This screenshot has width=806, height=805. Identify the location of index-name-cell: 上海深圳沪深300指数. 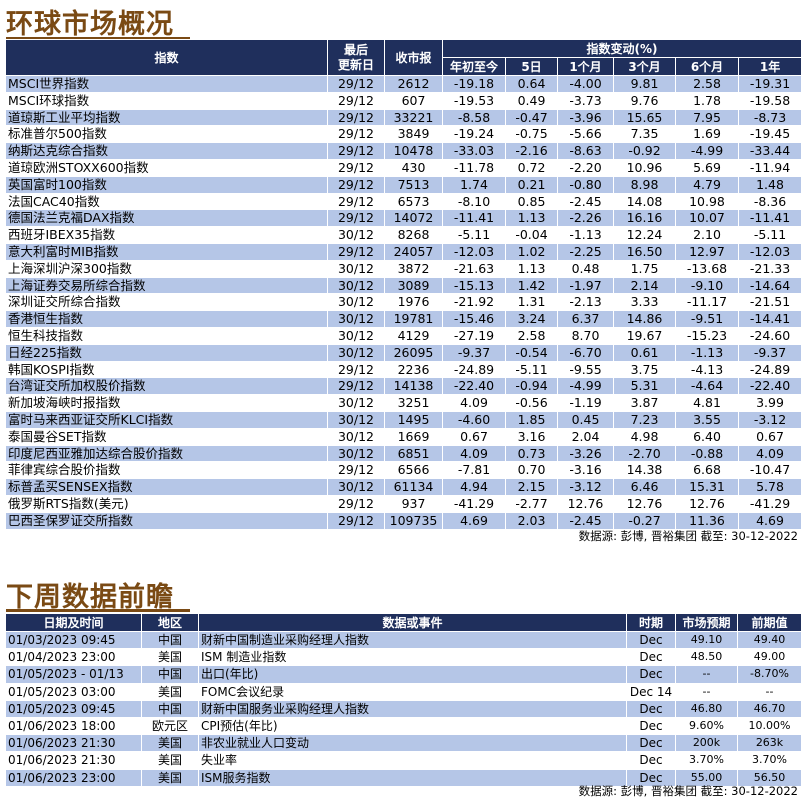
(166, 268).